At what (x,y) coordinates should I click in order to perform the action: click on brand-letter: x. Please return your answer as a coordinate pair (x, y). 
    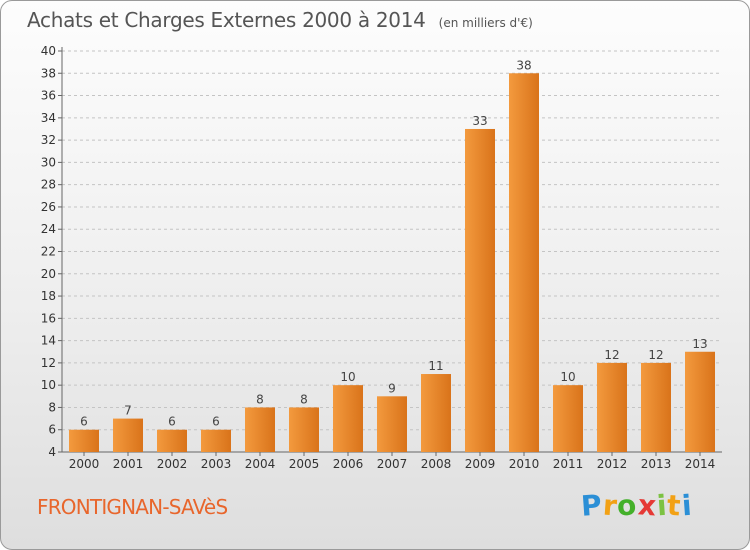
    Looking at the image, I should click on (647, 505).